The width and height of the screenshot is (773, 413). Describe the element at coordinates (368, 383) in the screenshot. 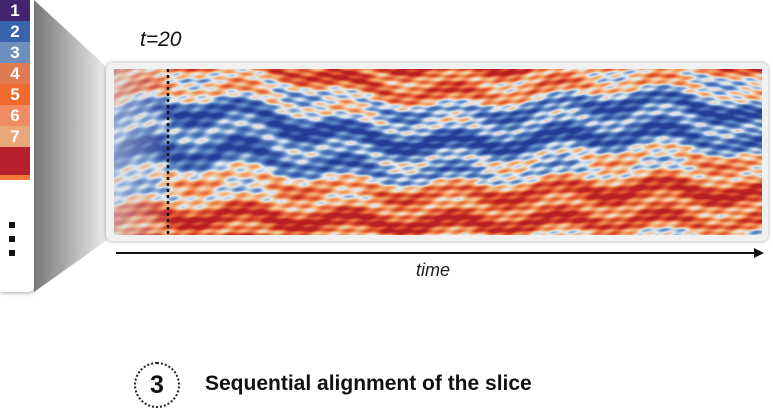

I see `step-title: Sequential alignment of the slice` at that location.